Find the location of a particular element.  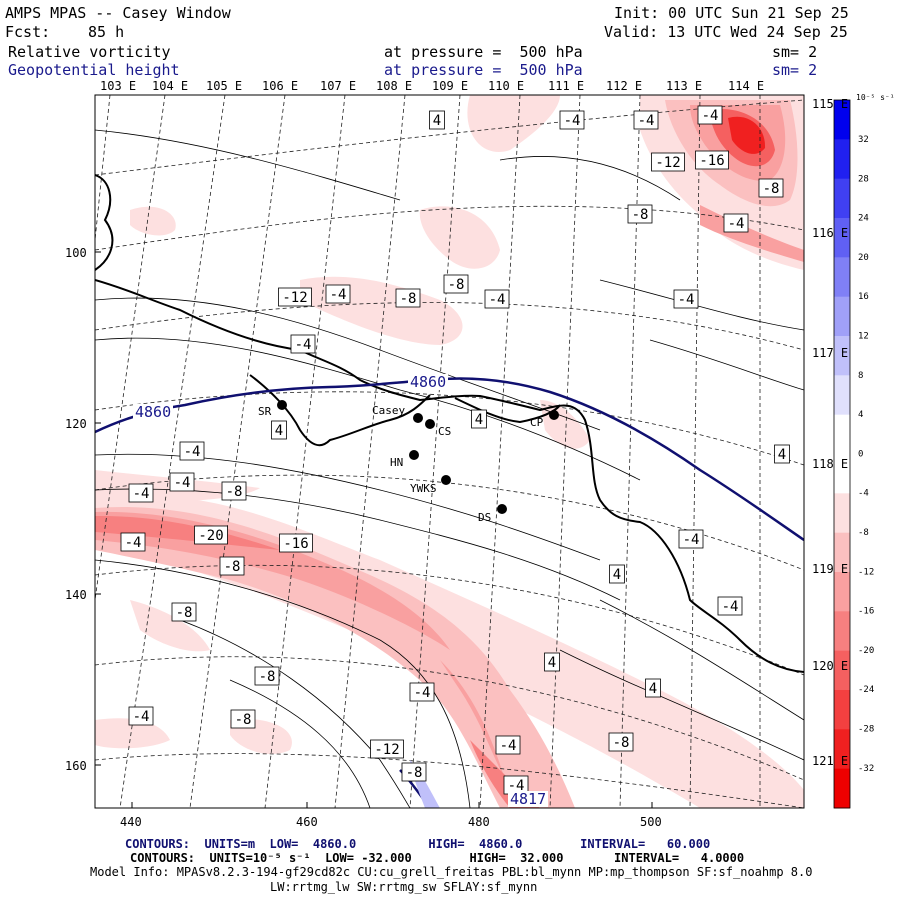

y-axis-label: 160 is located at coordinates (76, 766).